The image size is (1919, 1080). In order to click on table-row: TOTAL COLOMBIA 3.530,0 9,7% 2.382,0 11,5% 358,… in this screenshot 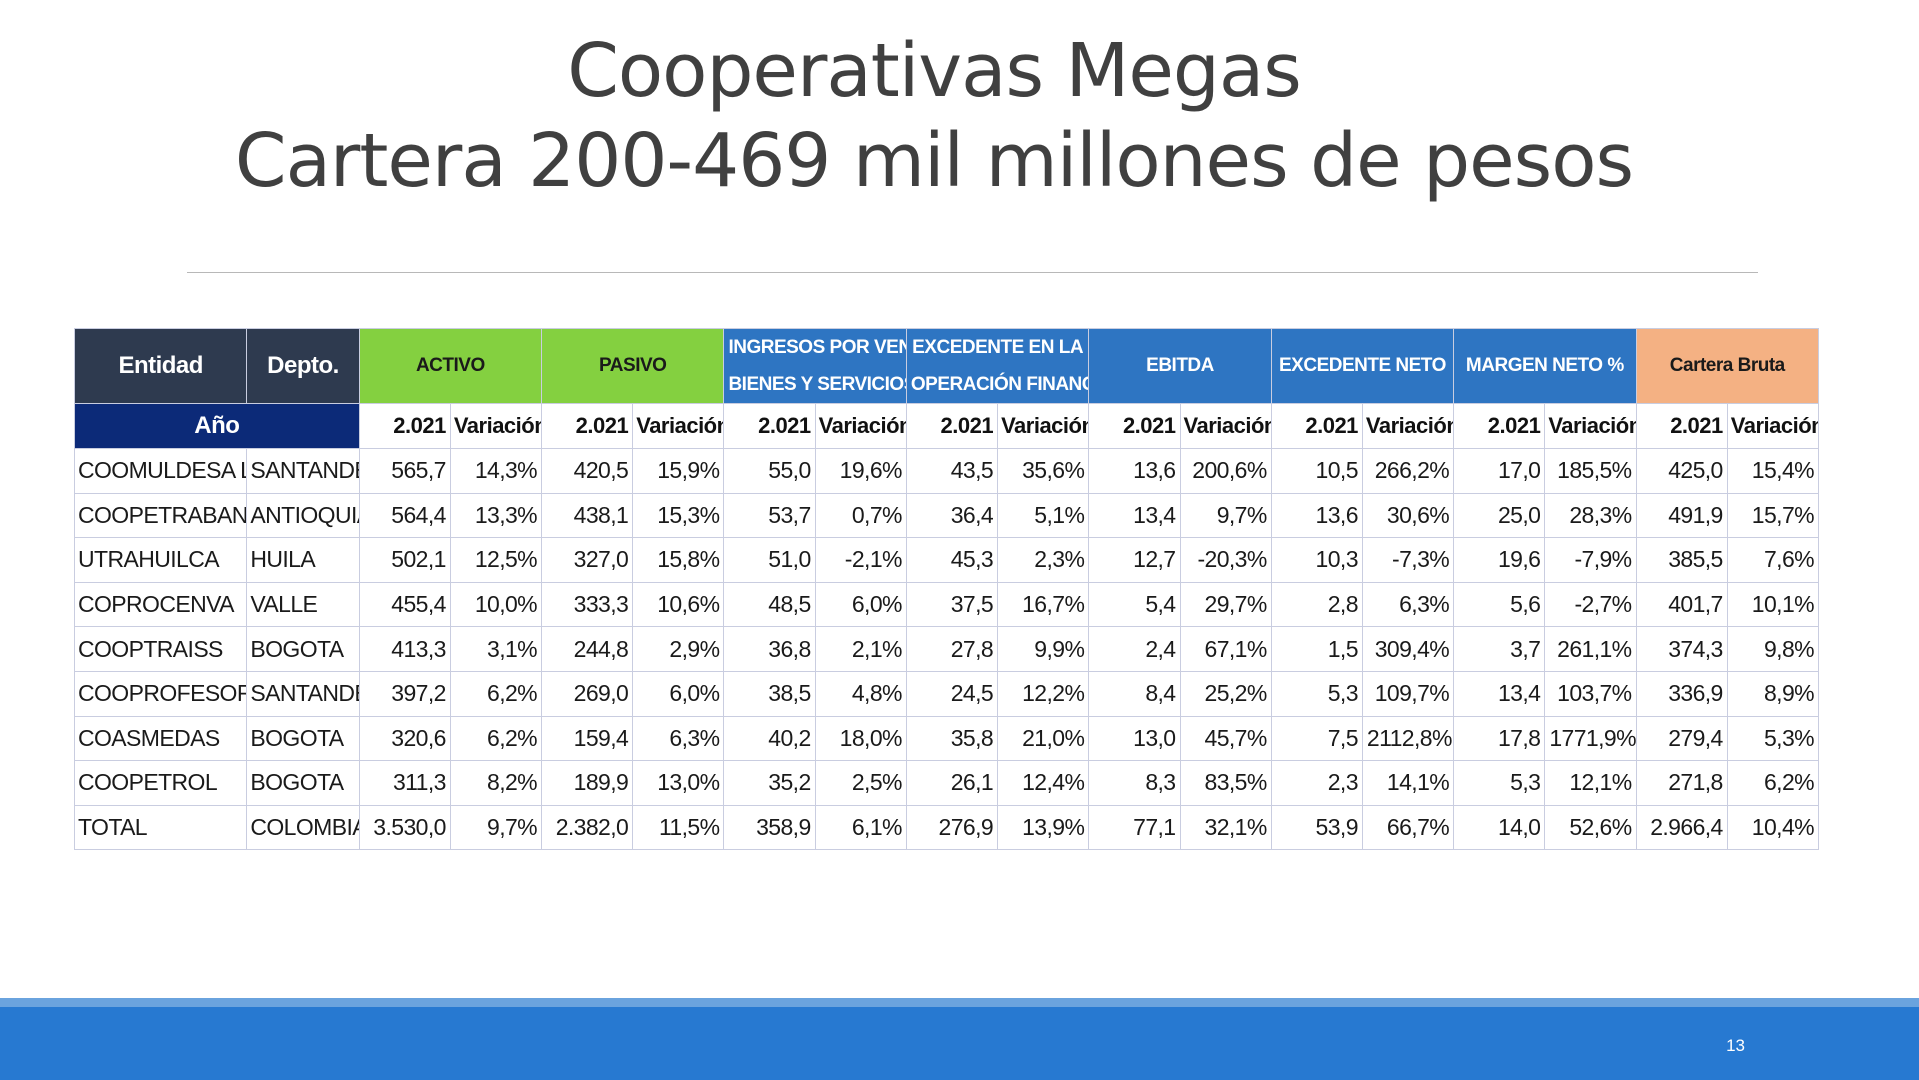, I will do `click(946, 827)`.